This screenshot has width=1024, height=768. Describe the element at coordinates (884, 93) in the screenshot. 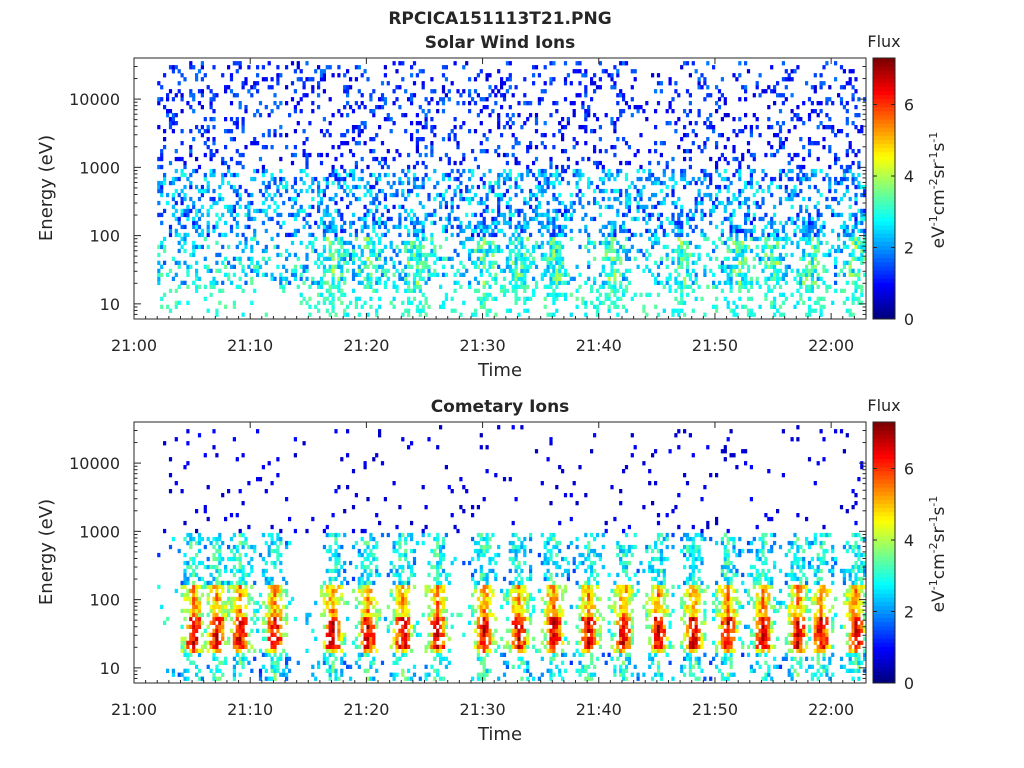

I see `colorbar-swatch` at that location.